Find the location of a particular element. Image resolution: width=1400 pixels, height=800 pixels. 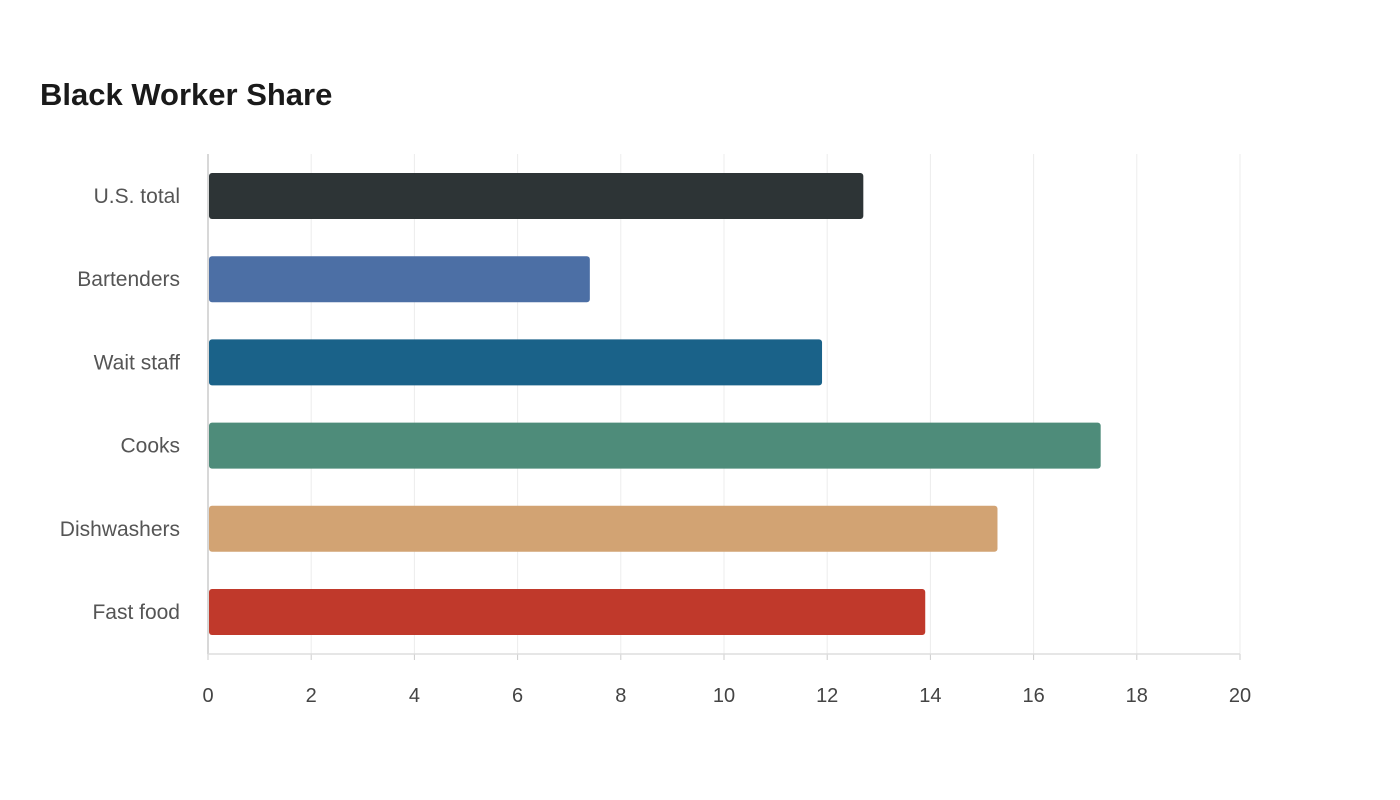

bar-wait-staff is located at coordinates (516, 362).